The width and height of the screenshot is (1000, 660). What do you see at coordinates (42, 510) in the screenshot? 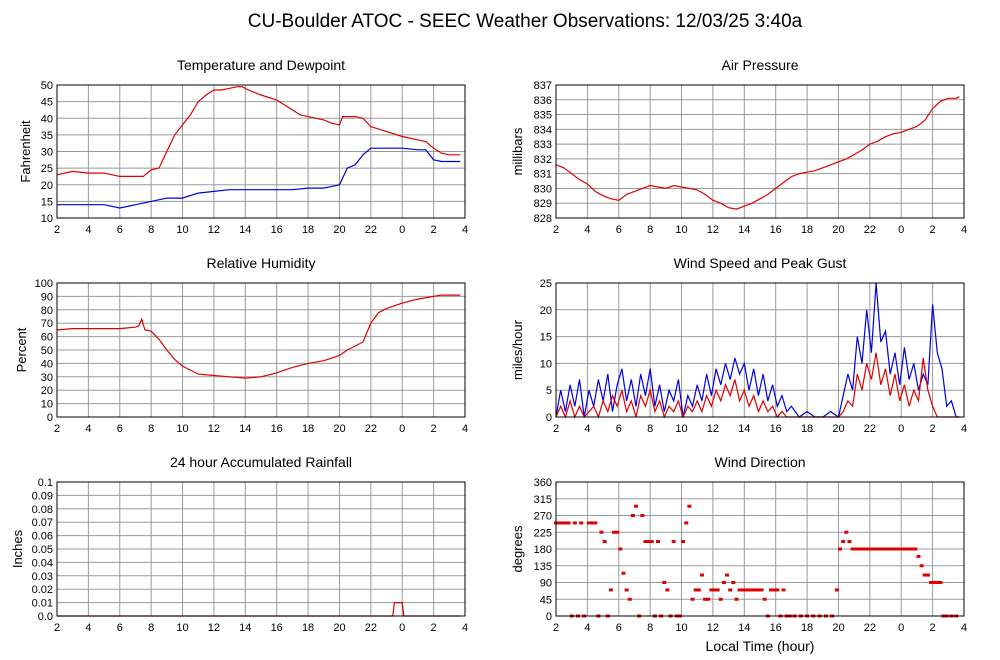
I see `y-tick-label: 0.08` at bounding box center [42, 510].